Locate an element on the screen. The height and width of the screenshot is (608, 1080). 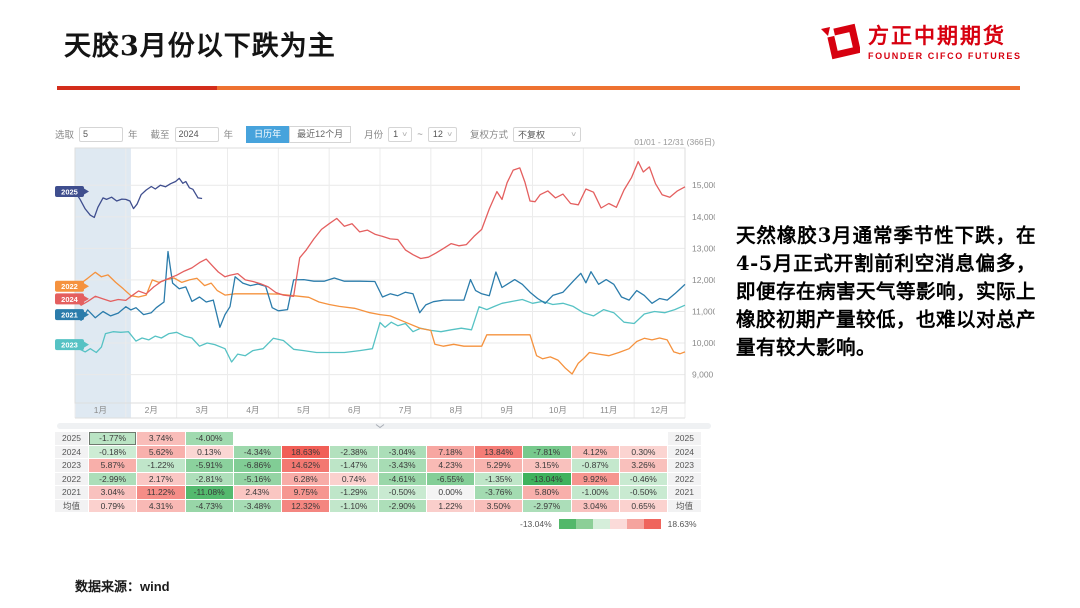
table-cell: -3.48% is located at coordinates (257, 505).